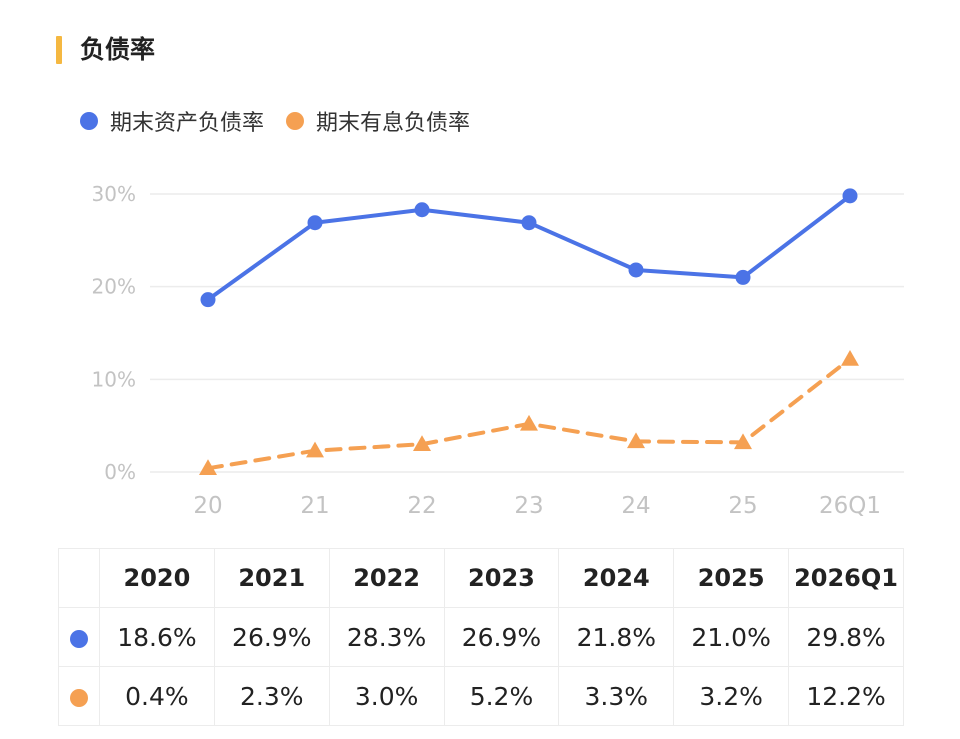 This screenshot has width=960, height=739. I want to click on table-header-cell: 2024, so click(616, 578).